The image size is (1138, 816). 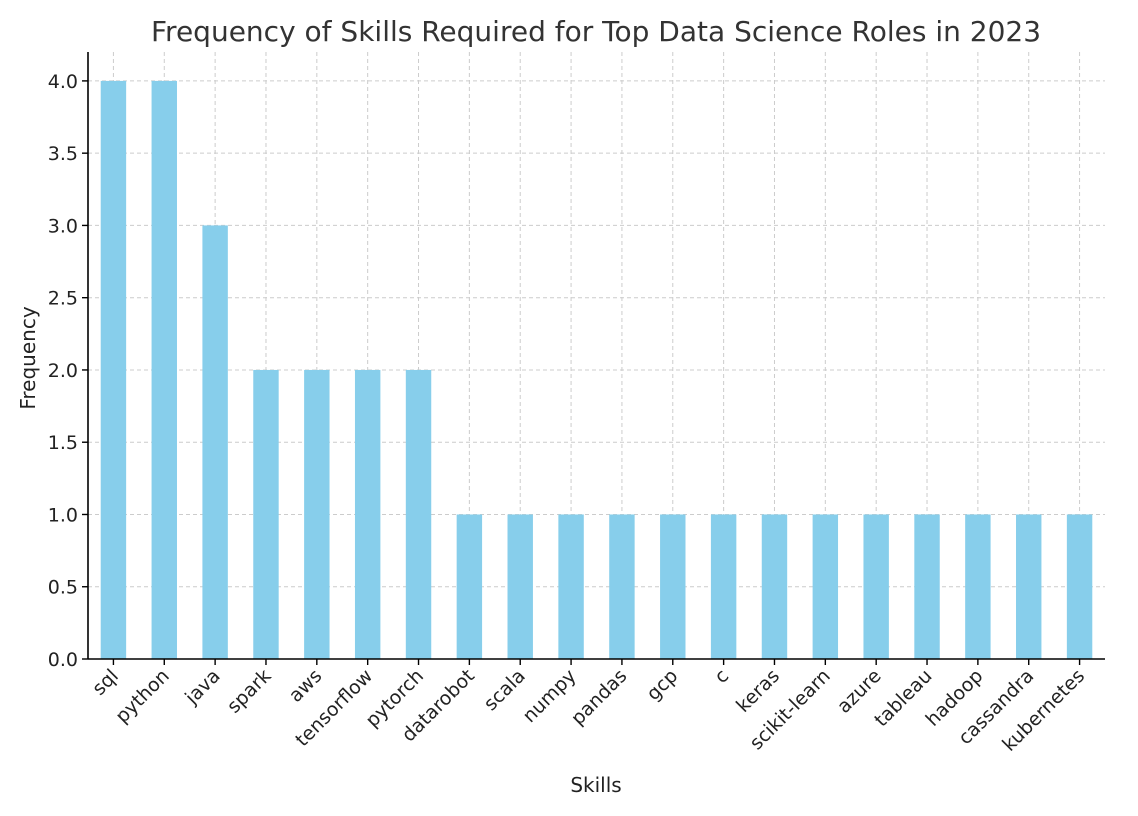 What do you see at coordinates (63, 588) in the screenshot?
I see `y-tick-label: 0.5` at bounding box center [63, 588].